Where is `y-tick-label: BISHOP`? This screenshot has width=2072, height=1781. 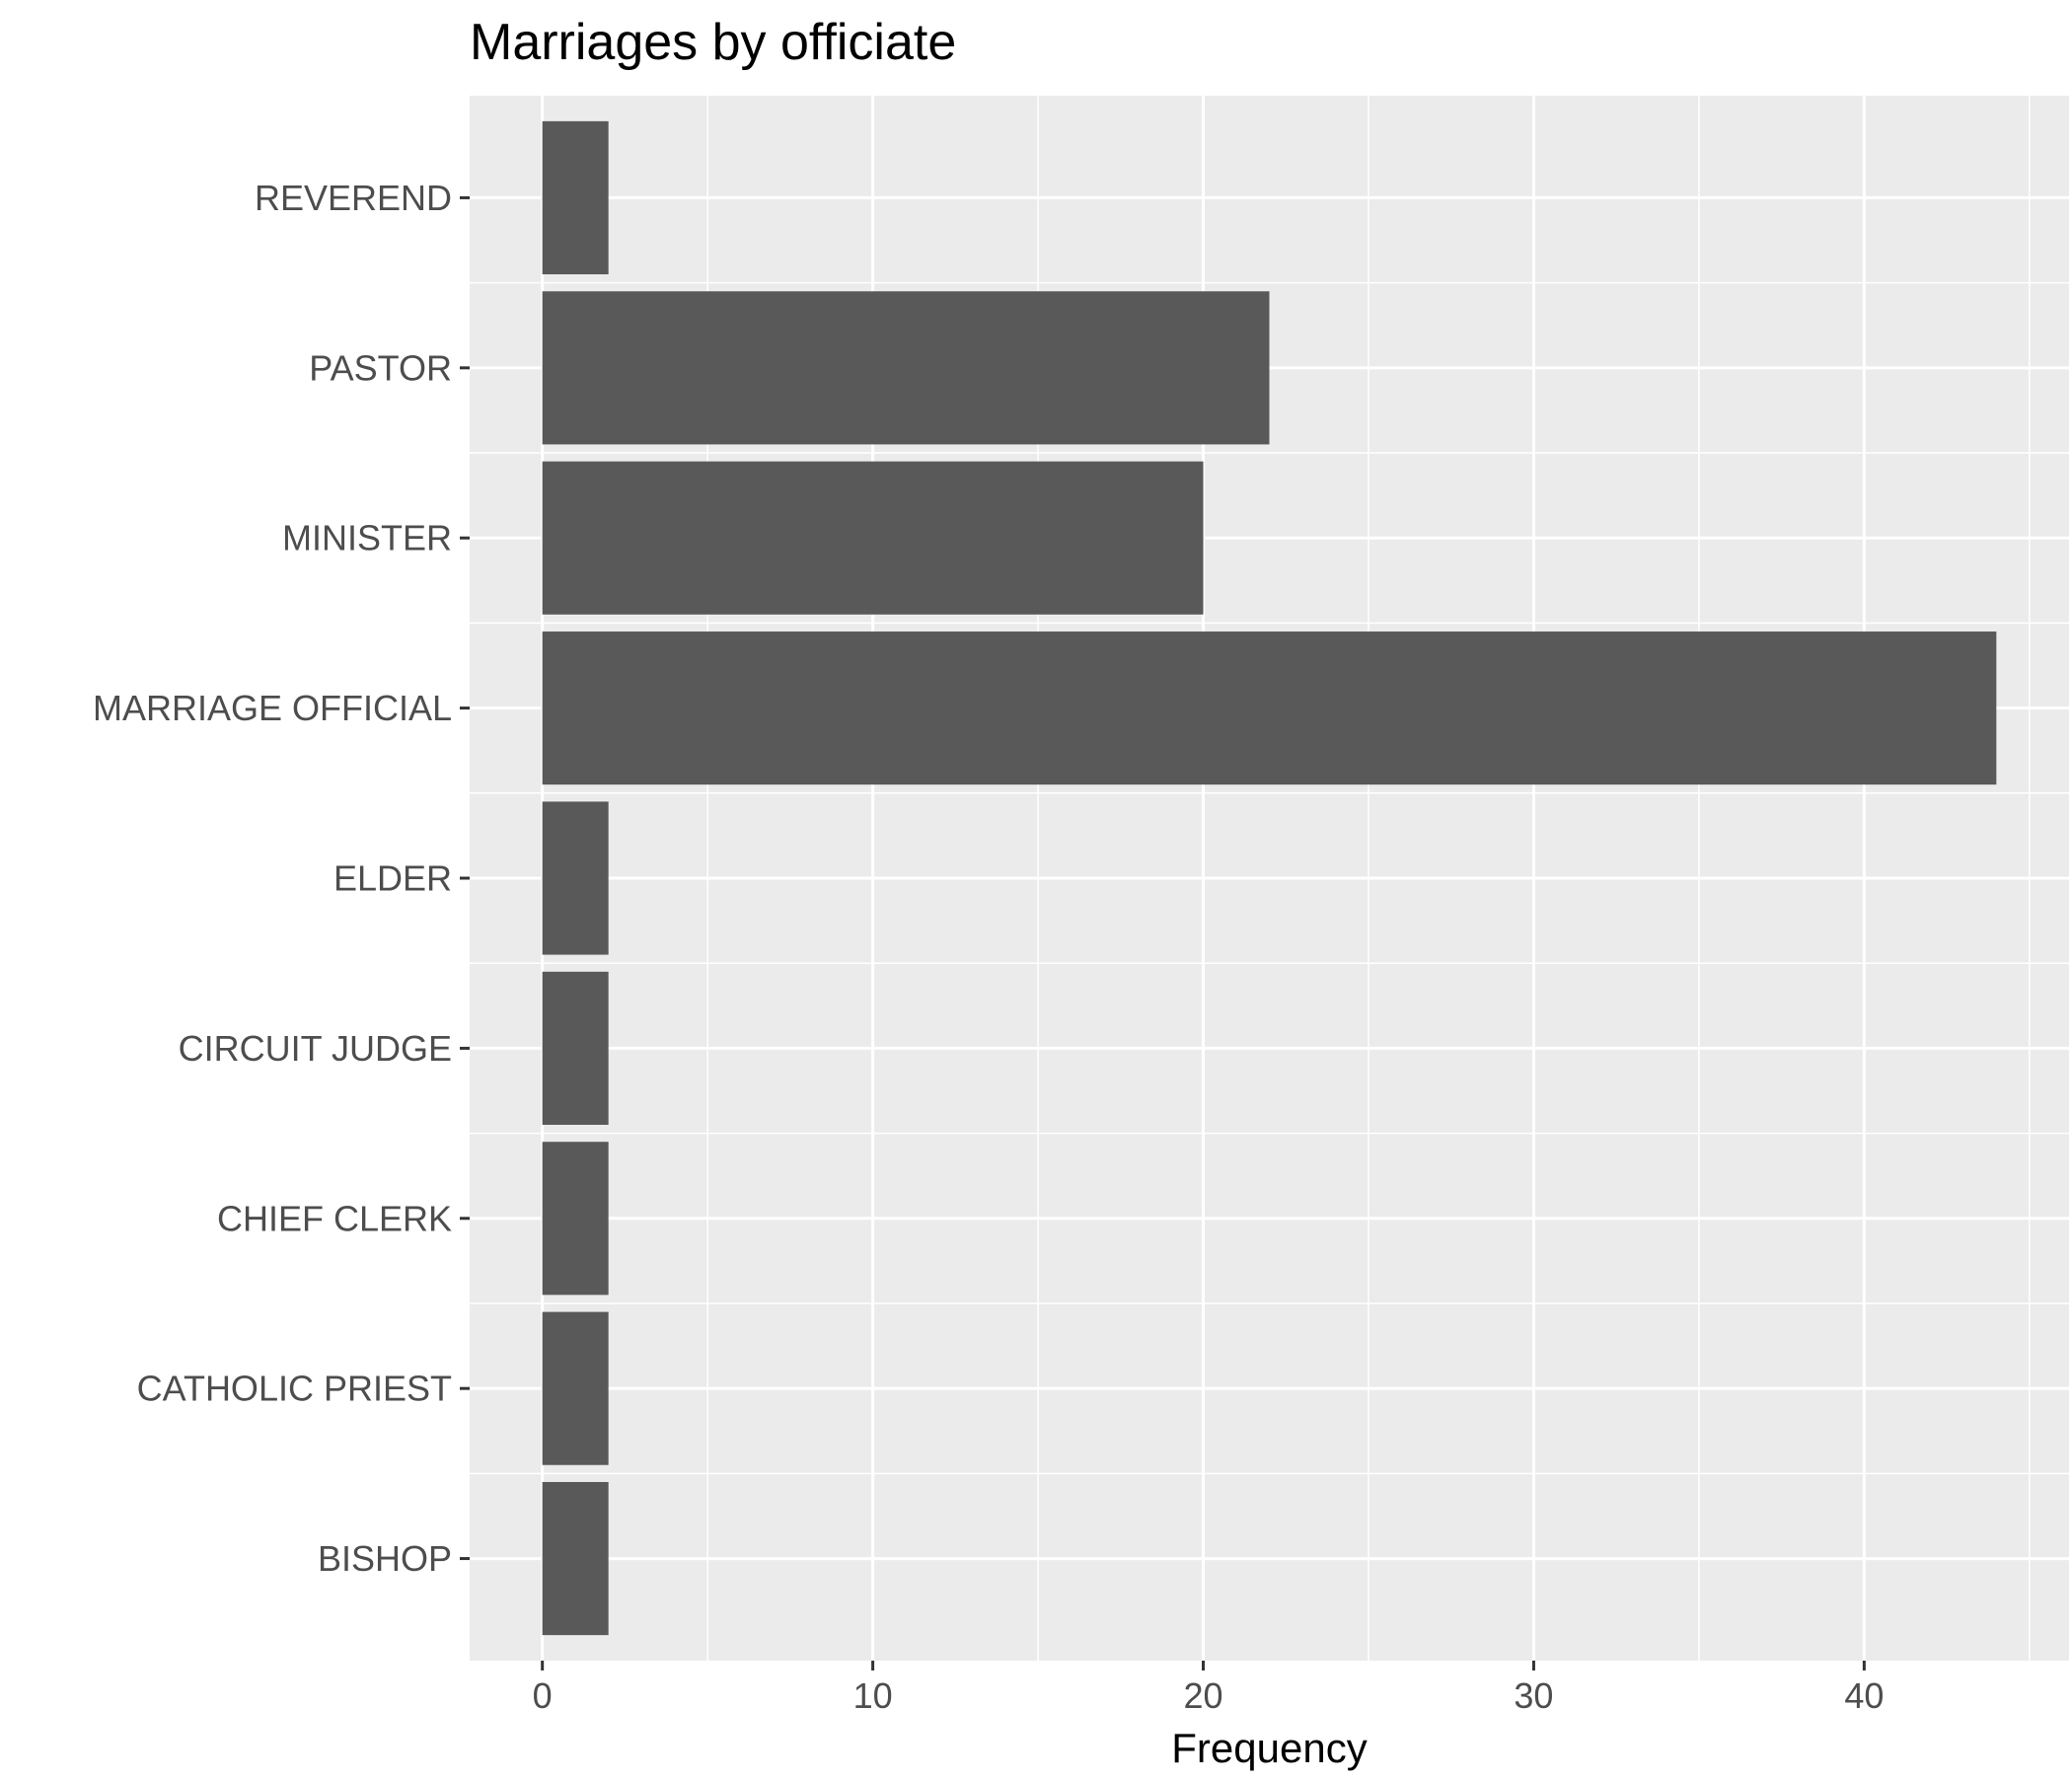
y-tick-label: BISHOP is located at coordinates (385, 1558).